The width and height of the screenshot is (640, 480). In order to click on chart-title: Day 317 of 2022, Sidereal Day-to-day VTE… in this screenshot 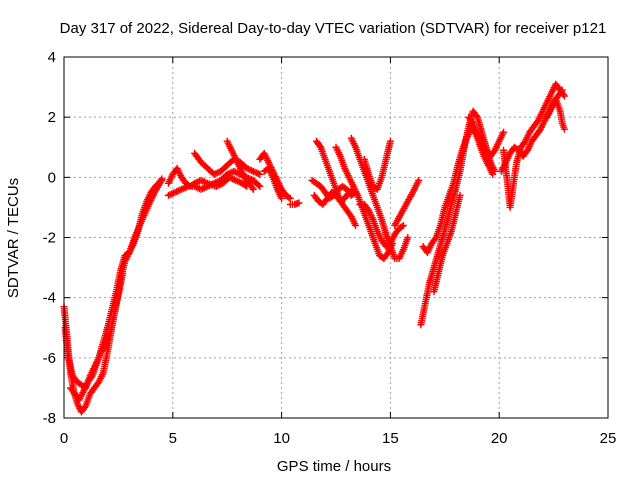, I will do `click(333, 28)`.